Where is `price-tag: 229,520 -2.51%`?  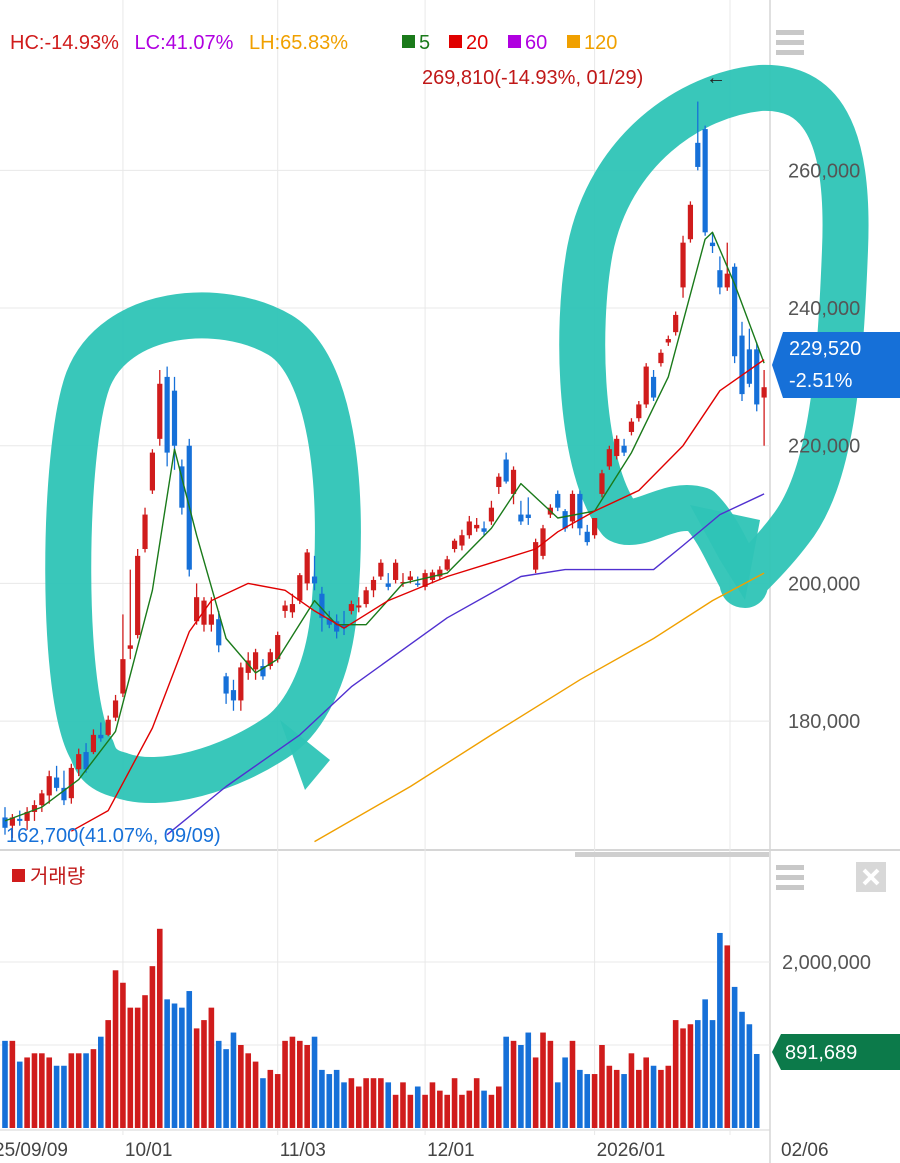
price-tag: 229,520 -2.51% is located at coordinates (836, 365).